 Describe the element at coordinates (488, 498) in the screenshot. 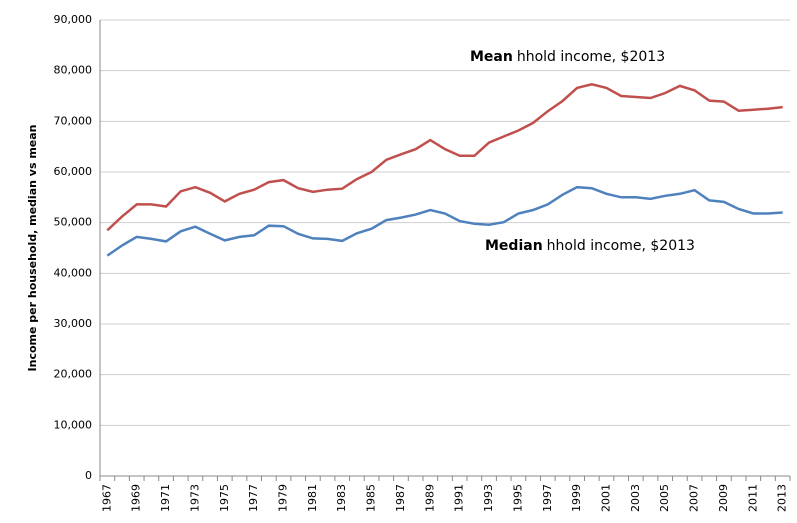

I see `x-tick-label: 1993` at that location.